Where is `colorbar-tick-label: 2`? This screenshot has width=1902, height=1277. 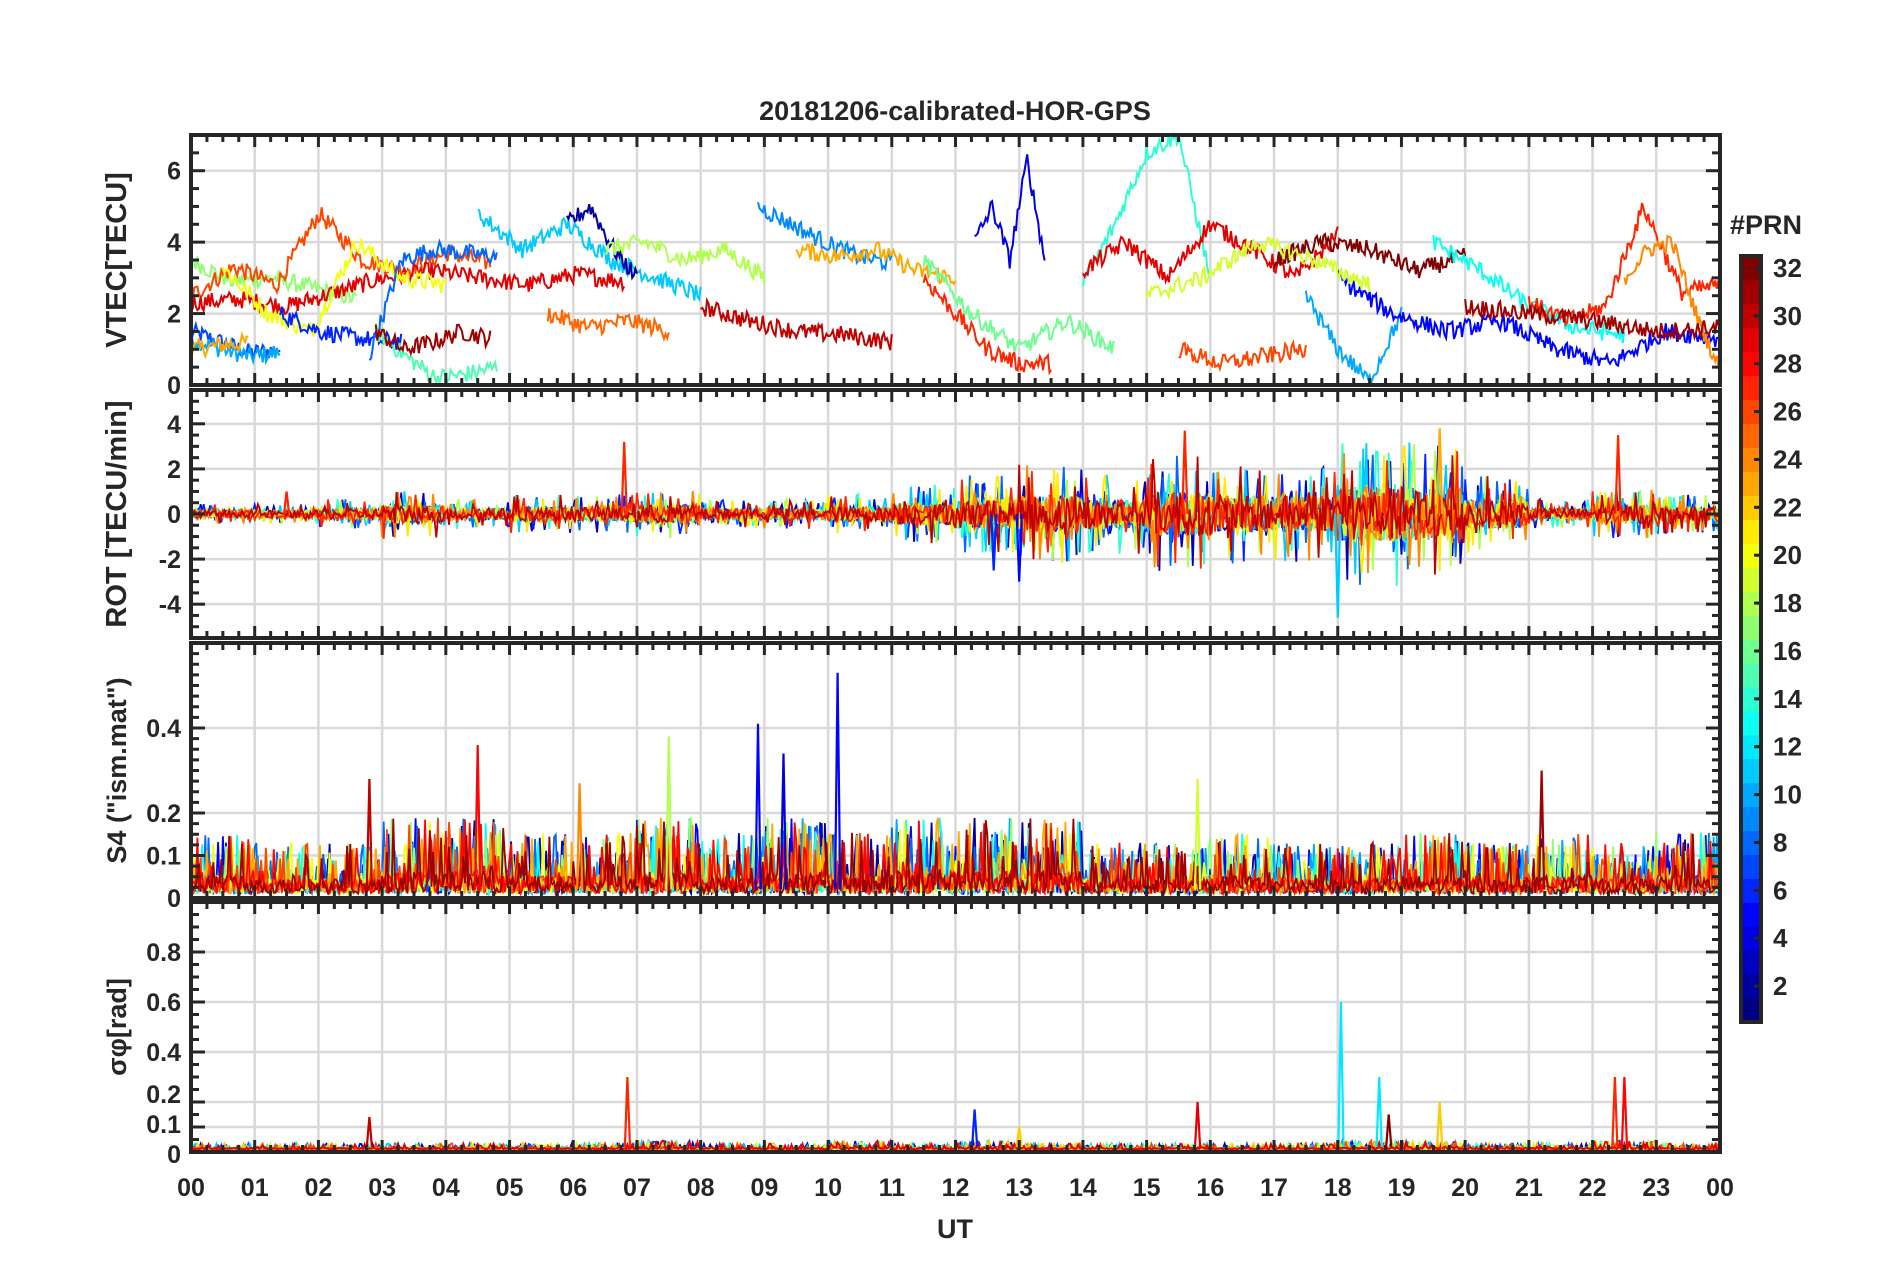 colorbar-tick-label: 2 is located at coordinates (1780, 986).